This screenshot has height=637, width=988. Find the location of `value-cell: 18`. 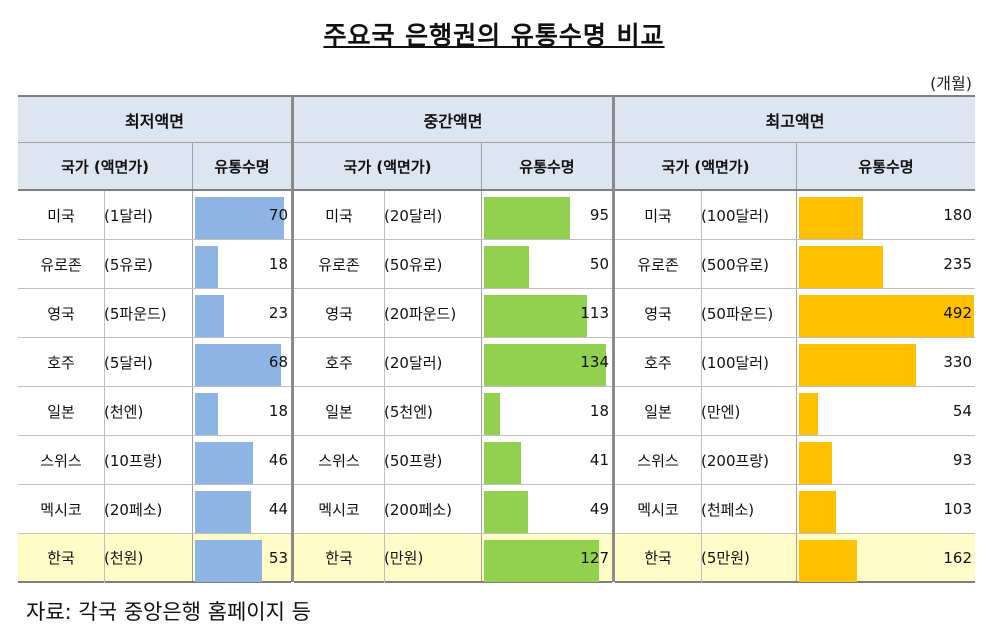

value-cell: 18 is located at coordinates (241, 411).